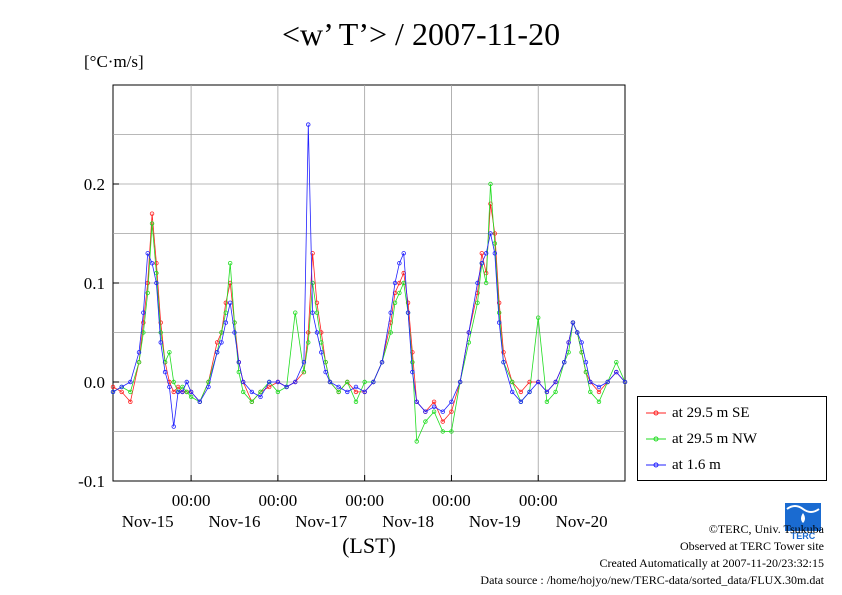 The width and height of the screenshot is (842, 595). What do you see at coordinates (656, 413) in the screenshot?
I see `legend-swatch-se` at bounding box center [656, 413].